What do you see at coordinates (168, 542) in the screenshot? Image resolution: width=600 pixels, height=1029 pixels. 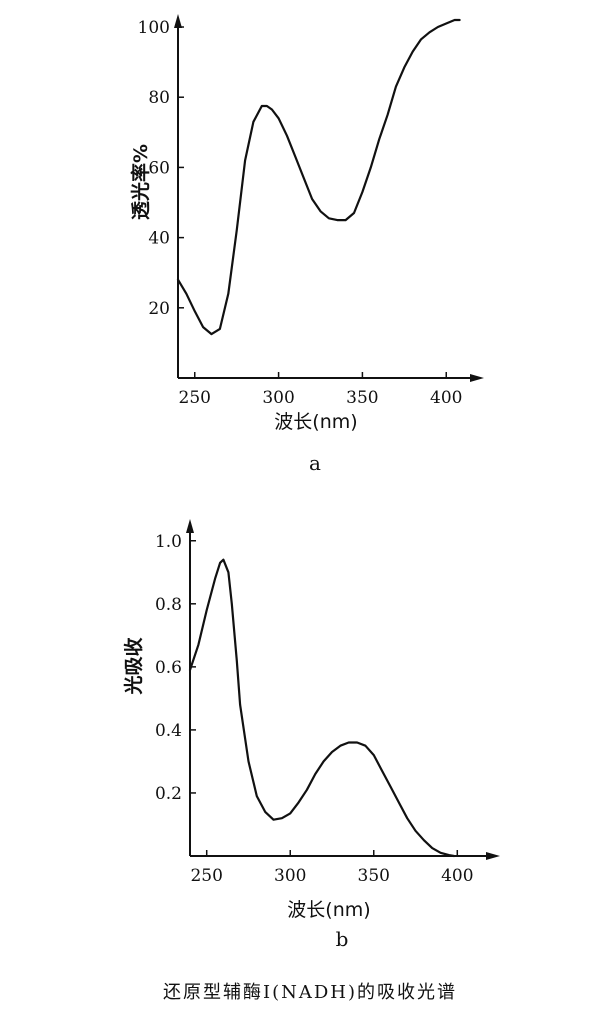 I see `y-tick-label: 1.0` at bounding box center [168, 542].